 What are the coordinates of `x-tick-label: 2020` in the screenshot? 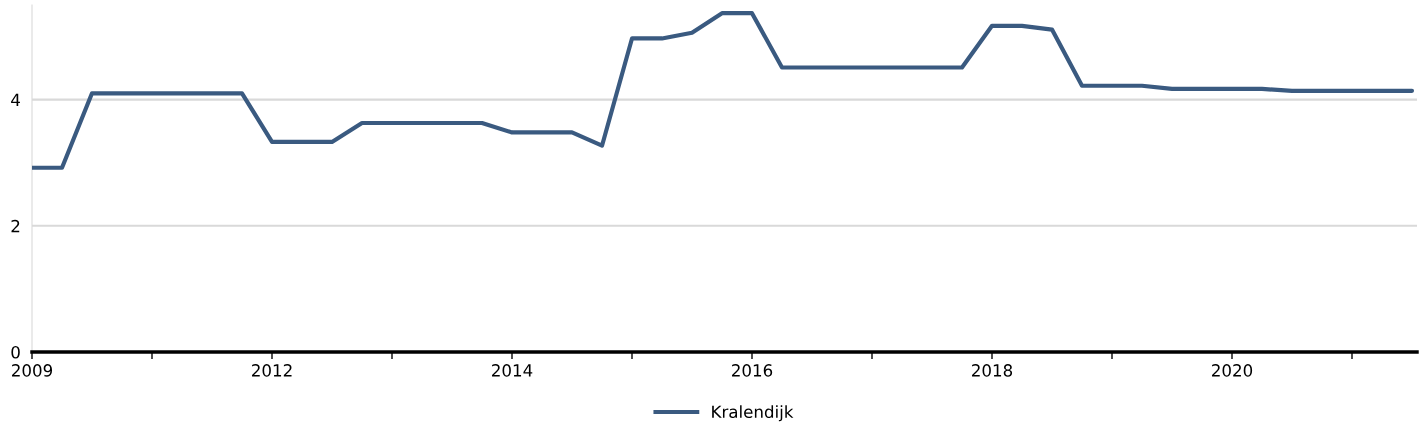 It's located at (1232, 370).